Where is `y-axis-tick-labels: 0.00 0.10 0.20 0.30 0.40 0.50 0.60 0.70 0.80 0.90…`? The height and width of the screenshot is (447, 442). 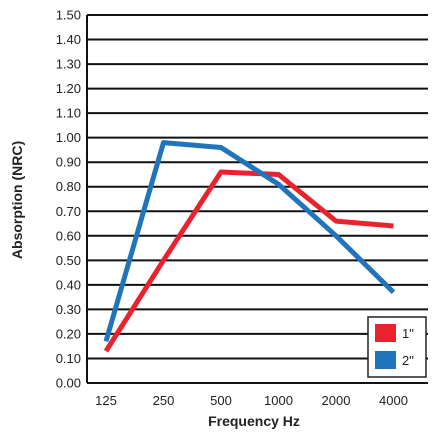
y-axis-tick-labels: 0.00 0.10 0.20 0.30 0.40 0.50 0.60 0.70 0.80 0.90… is located at coordinates (68, 199).